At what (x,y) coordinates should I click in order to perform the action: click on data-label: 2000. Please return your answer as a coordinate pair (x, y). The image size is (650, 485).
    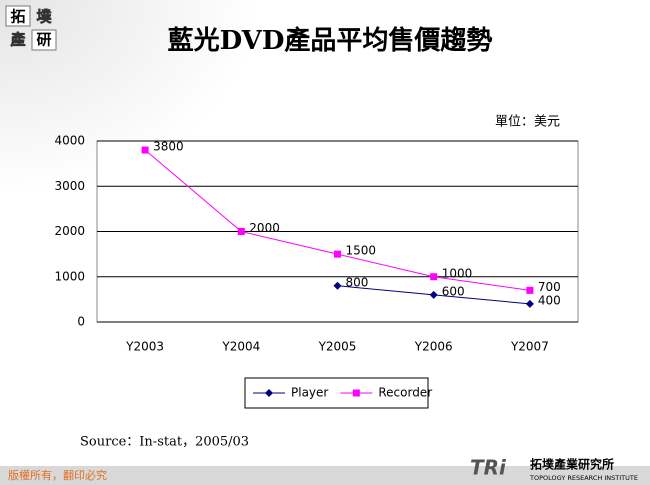
    Looking at the image, I should click on (264, 228).